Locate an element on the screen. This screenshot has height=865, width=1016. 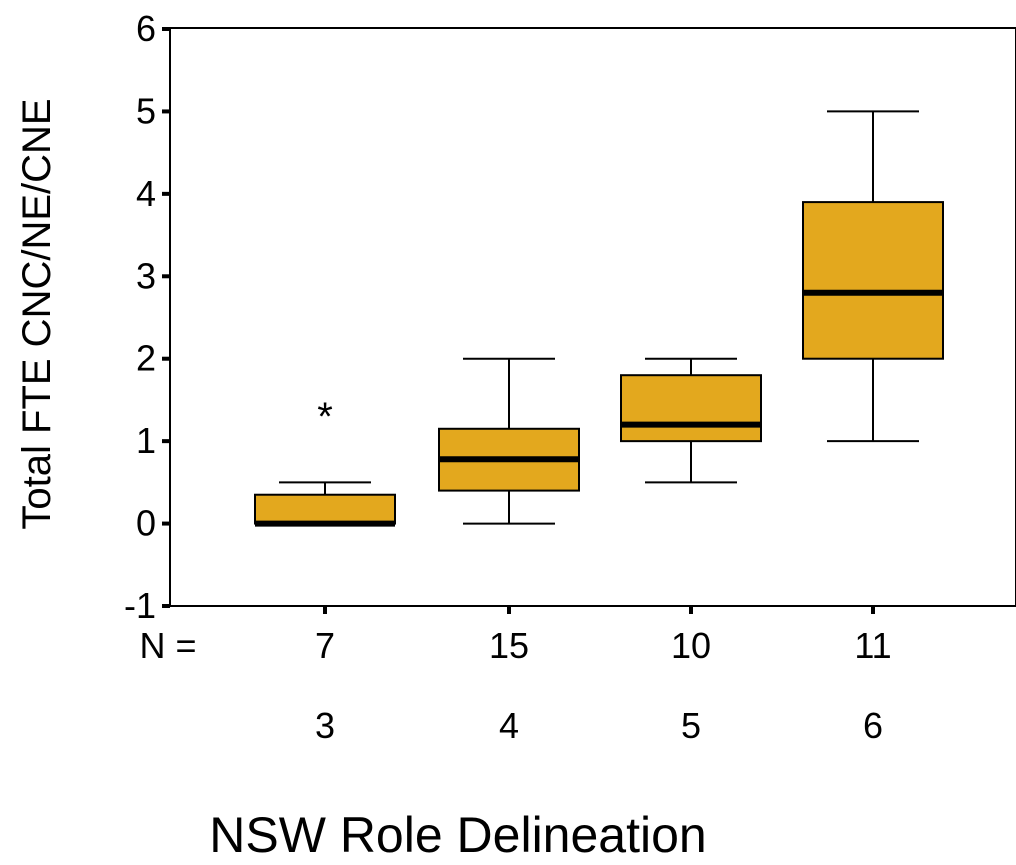
outlier-marker: * is located at coordinates (325, 417).